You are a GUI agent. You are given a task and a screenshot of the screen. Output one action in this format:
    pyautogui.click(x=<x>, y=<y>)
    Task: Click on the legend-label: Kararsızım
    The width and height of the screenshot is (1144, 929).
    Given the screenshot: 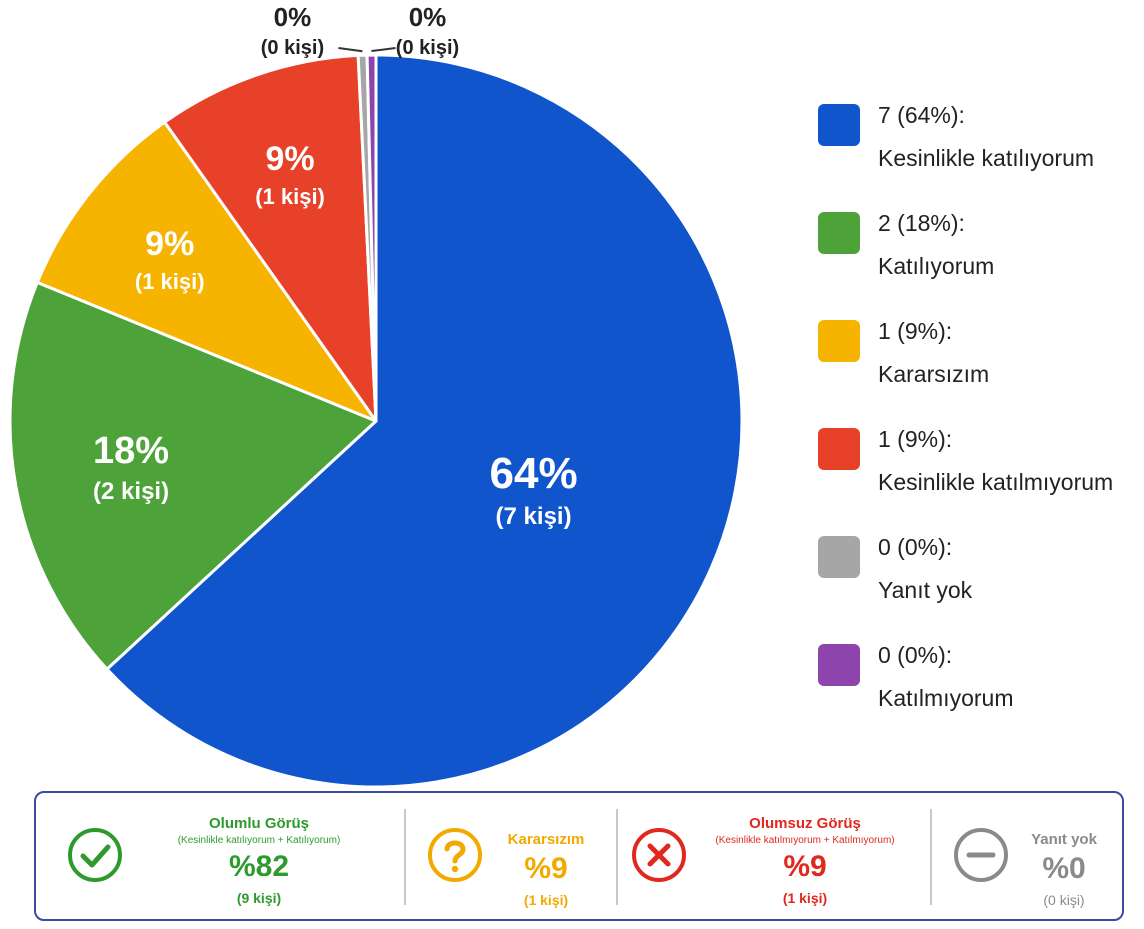 What is the action you would take?
    pyautogui.click(x=934, y=374)
    